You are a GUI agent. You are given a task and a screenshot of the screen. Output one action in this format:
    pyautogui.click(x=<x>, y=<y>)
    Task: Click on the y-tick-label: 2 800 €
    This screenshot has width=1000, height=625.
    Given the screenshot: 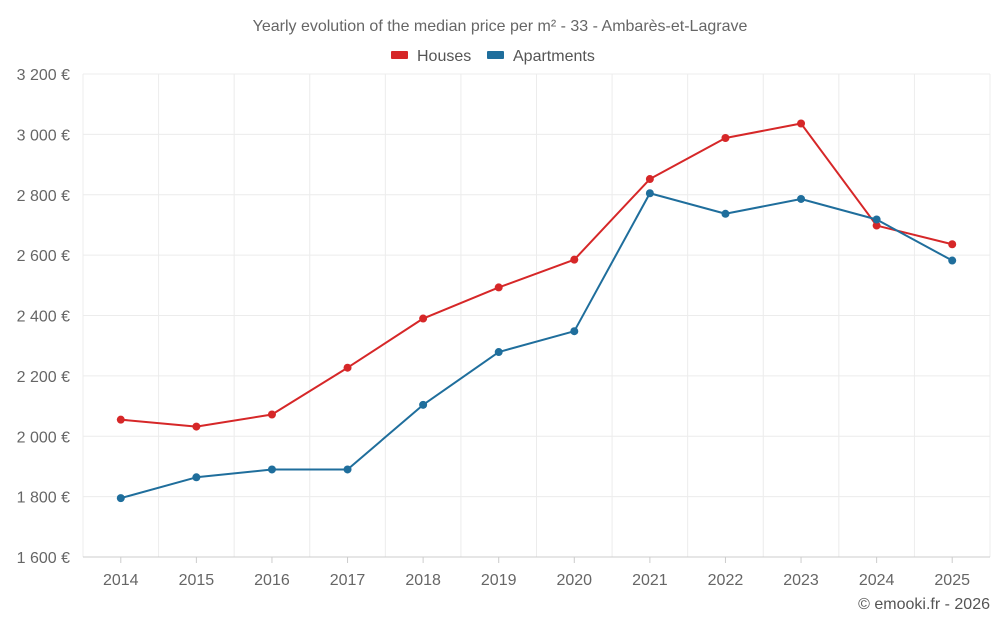 What is the action you would take?
    pyautogui.click(x=43, y=196)
    